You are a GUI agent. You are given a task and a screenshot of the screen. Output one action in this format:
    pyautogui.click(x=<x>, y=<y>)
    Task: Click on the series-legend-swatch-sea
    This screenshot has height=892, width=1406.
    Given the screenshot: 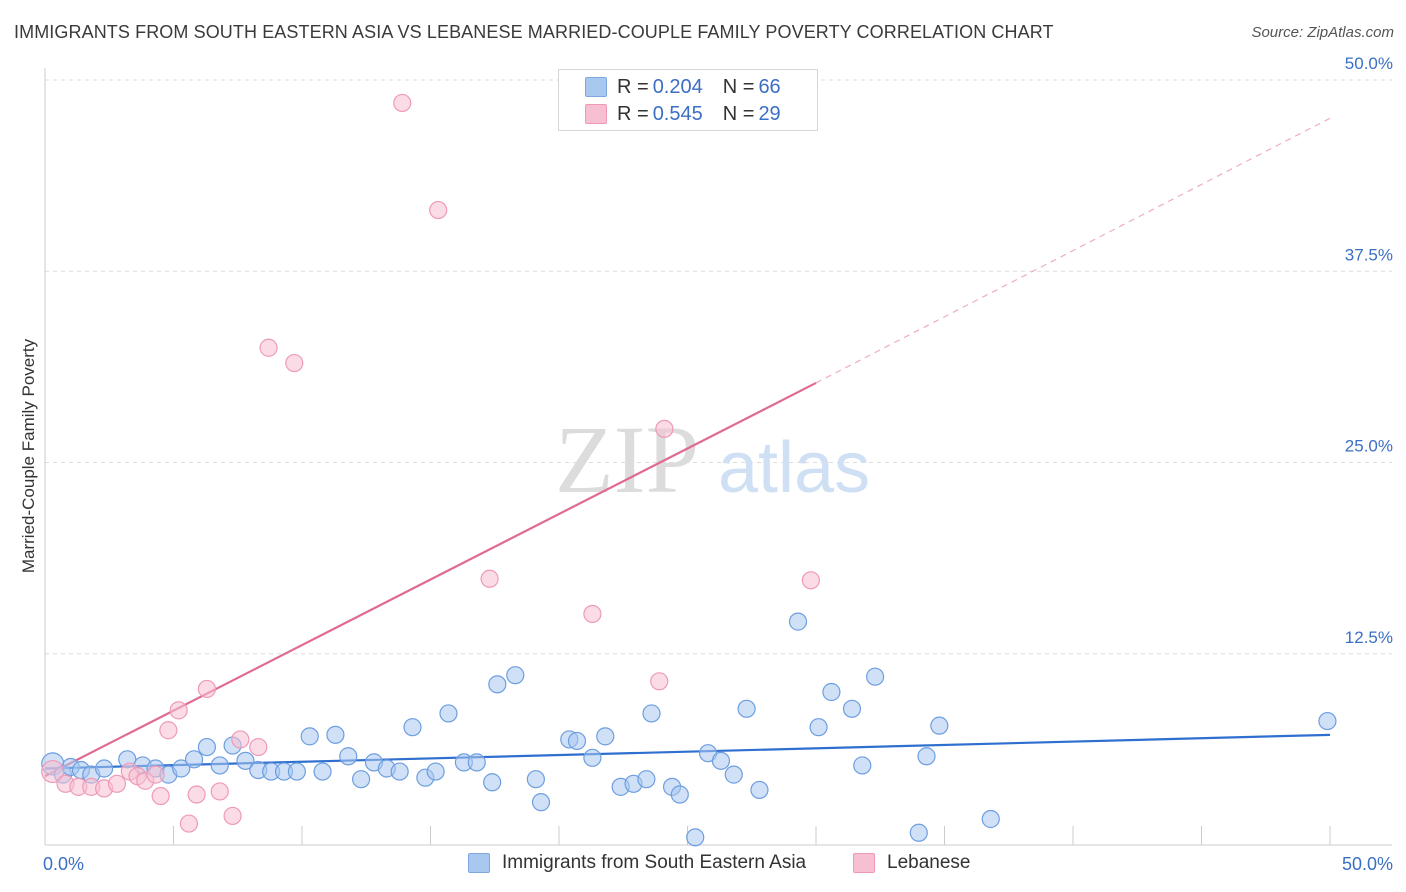 What is the action you would take?
    pyautogui.click(x=479, y=863)
    